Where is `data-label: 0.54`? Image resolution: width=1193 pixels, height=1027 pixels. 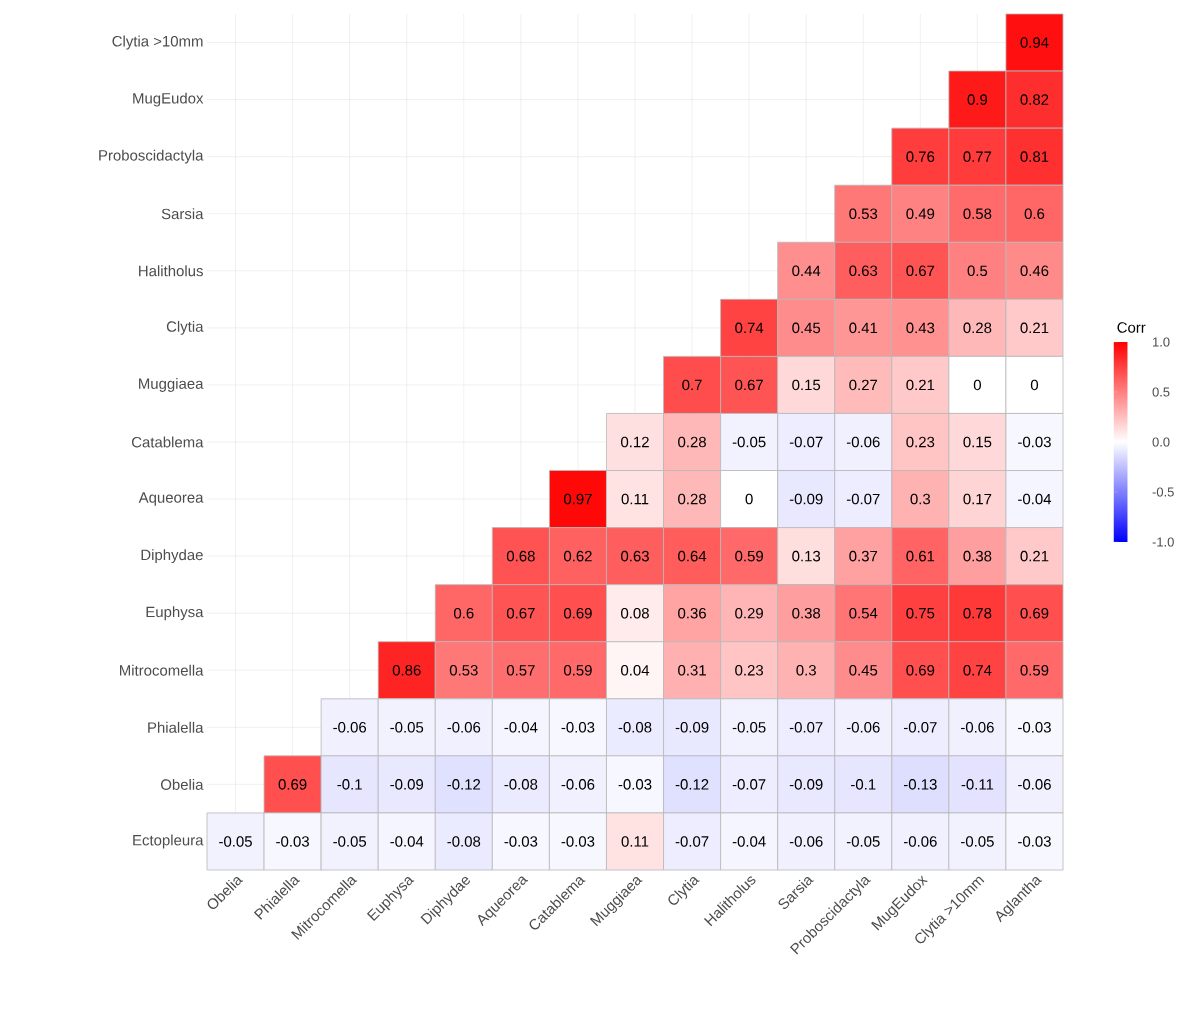
data-label: 0.54 is located at coordinates (863, 613).